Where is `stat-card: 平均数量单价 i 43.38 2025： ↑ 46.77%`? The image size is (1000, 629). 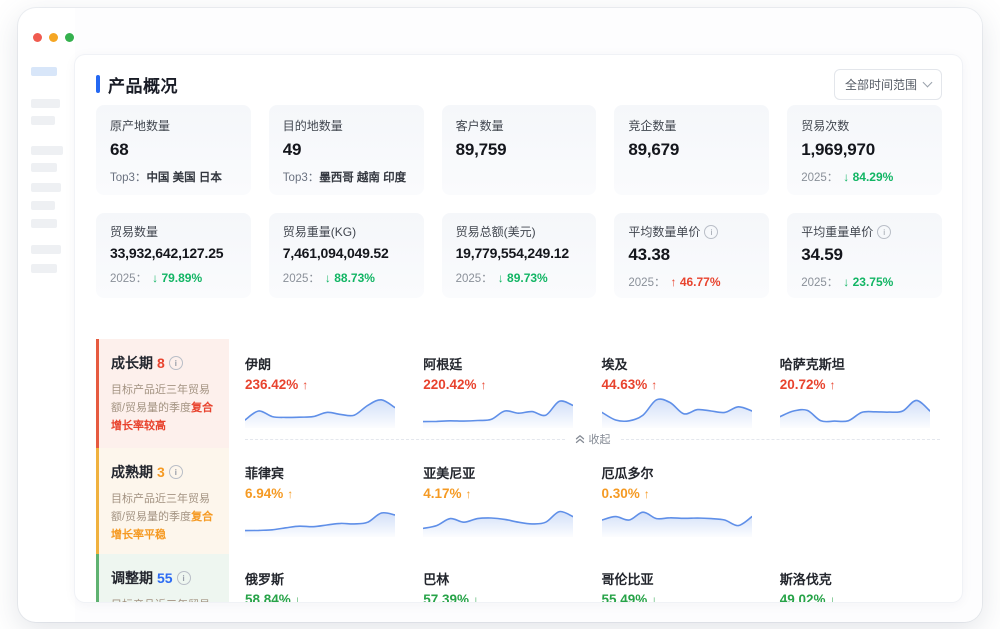
stat-card: 平均数量单价 i 43.38 2025： ↑ 46.77% is located at coordinates (692, 255).